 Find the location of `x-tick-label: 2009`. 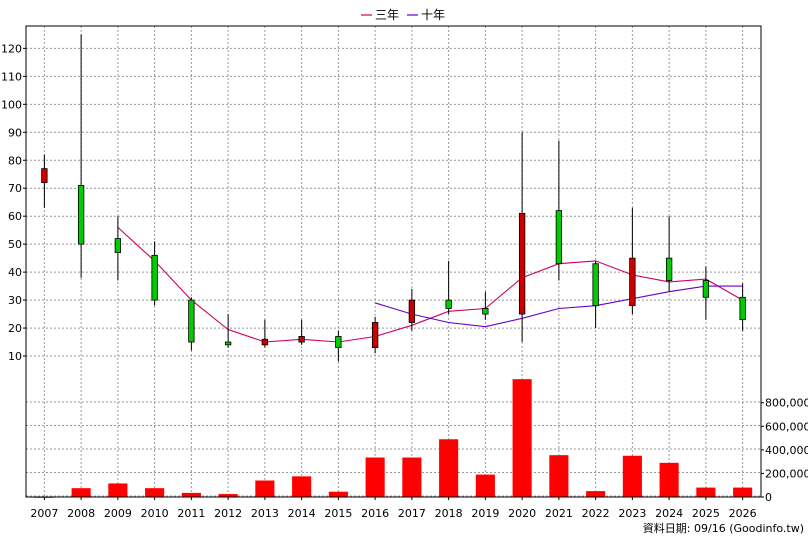

x-tick-label: 2009 is located at coordinates (118, 513).